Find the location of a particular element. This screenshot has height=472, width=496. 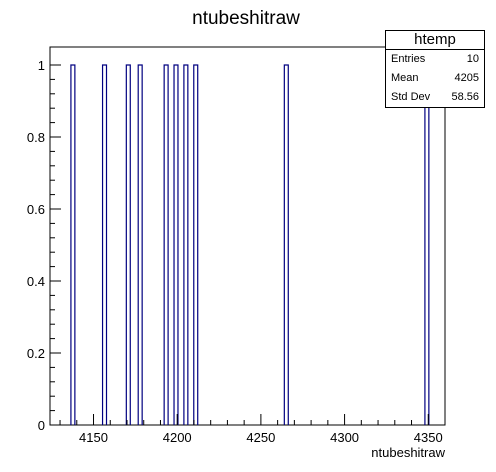

x-tick-label: 4200 is located at coordinates (177, 437).